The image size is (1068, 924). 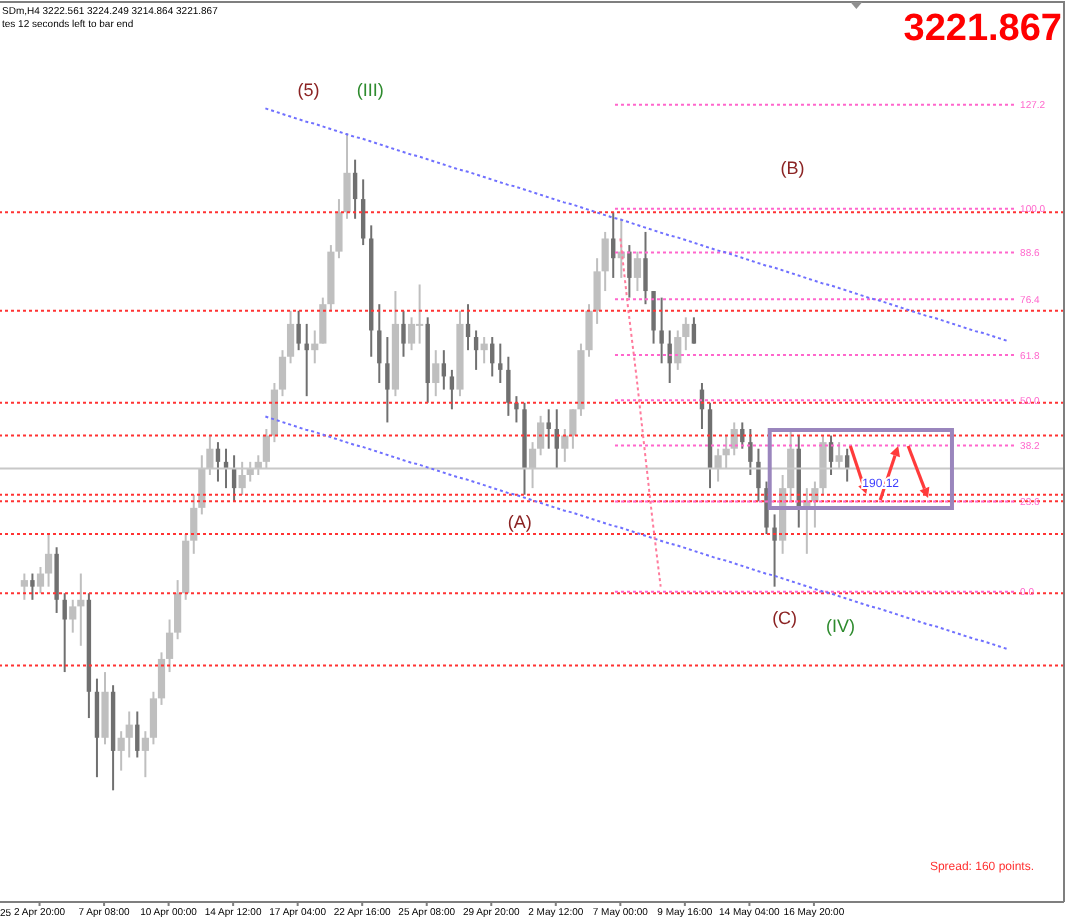 What do you see at coordinates (792, 168) in the screenshot?
I see `annotation: (B)` at bounding box center [792, 168].